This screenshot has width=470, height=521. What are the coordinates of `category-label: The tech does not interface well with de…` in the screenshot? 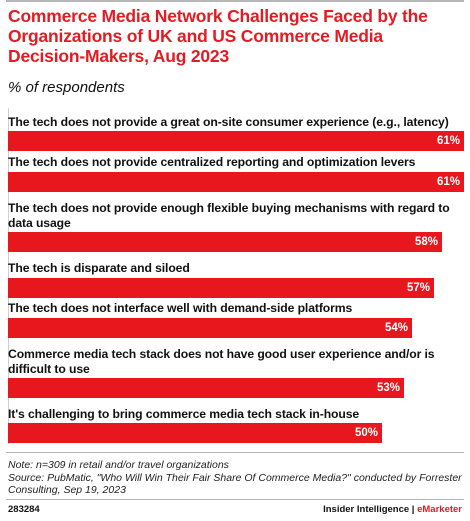 It's located at (180, 308).